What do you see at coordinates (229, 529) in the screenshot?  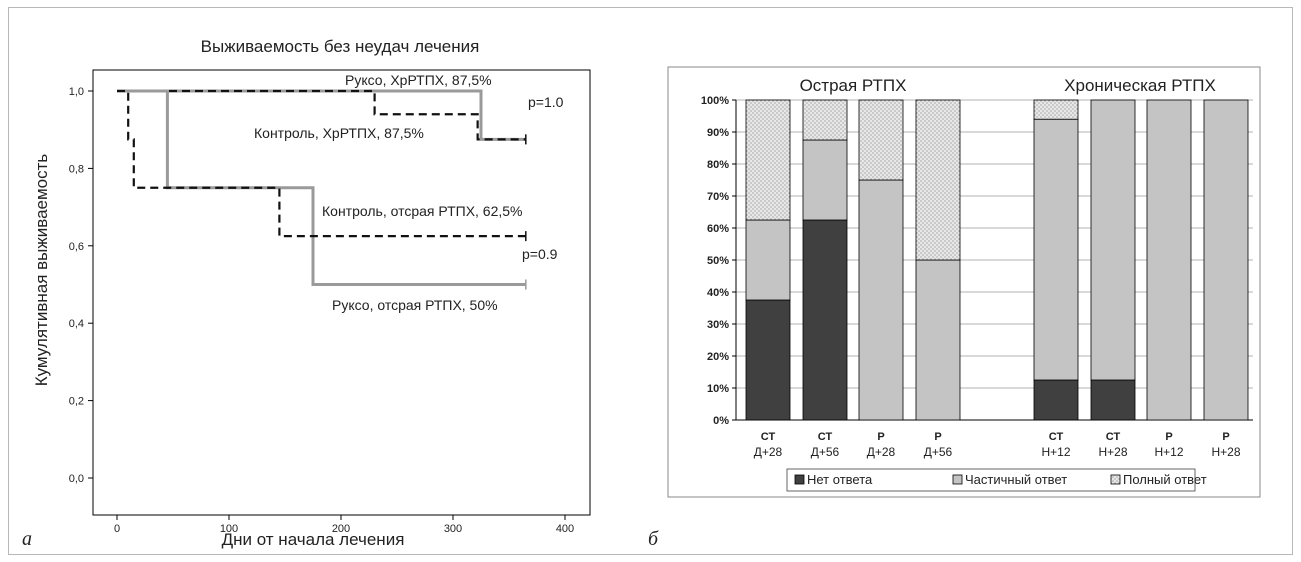 I see `km-xtick-label: 100` at bounding box center [229, 529].